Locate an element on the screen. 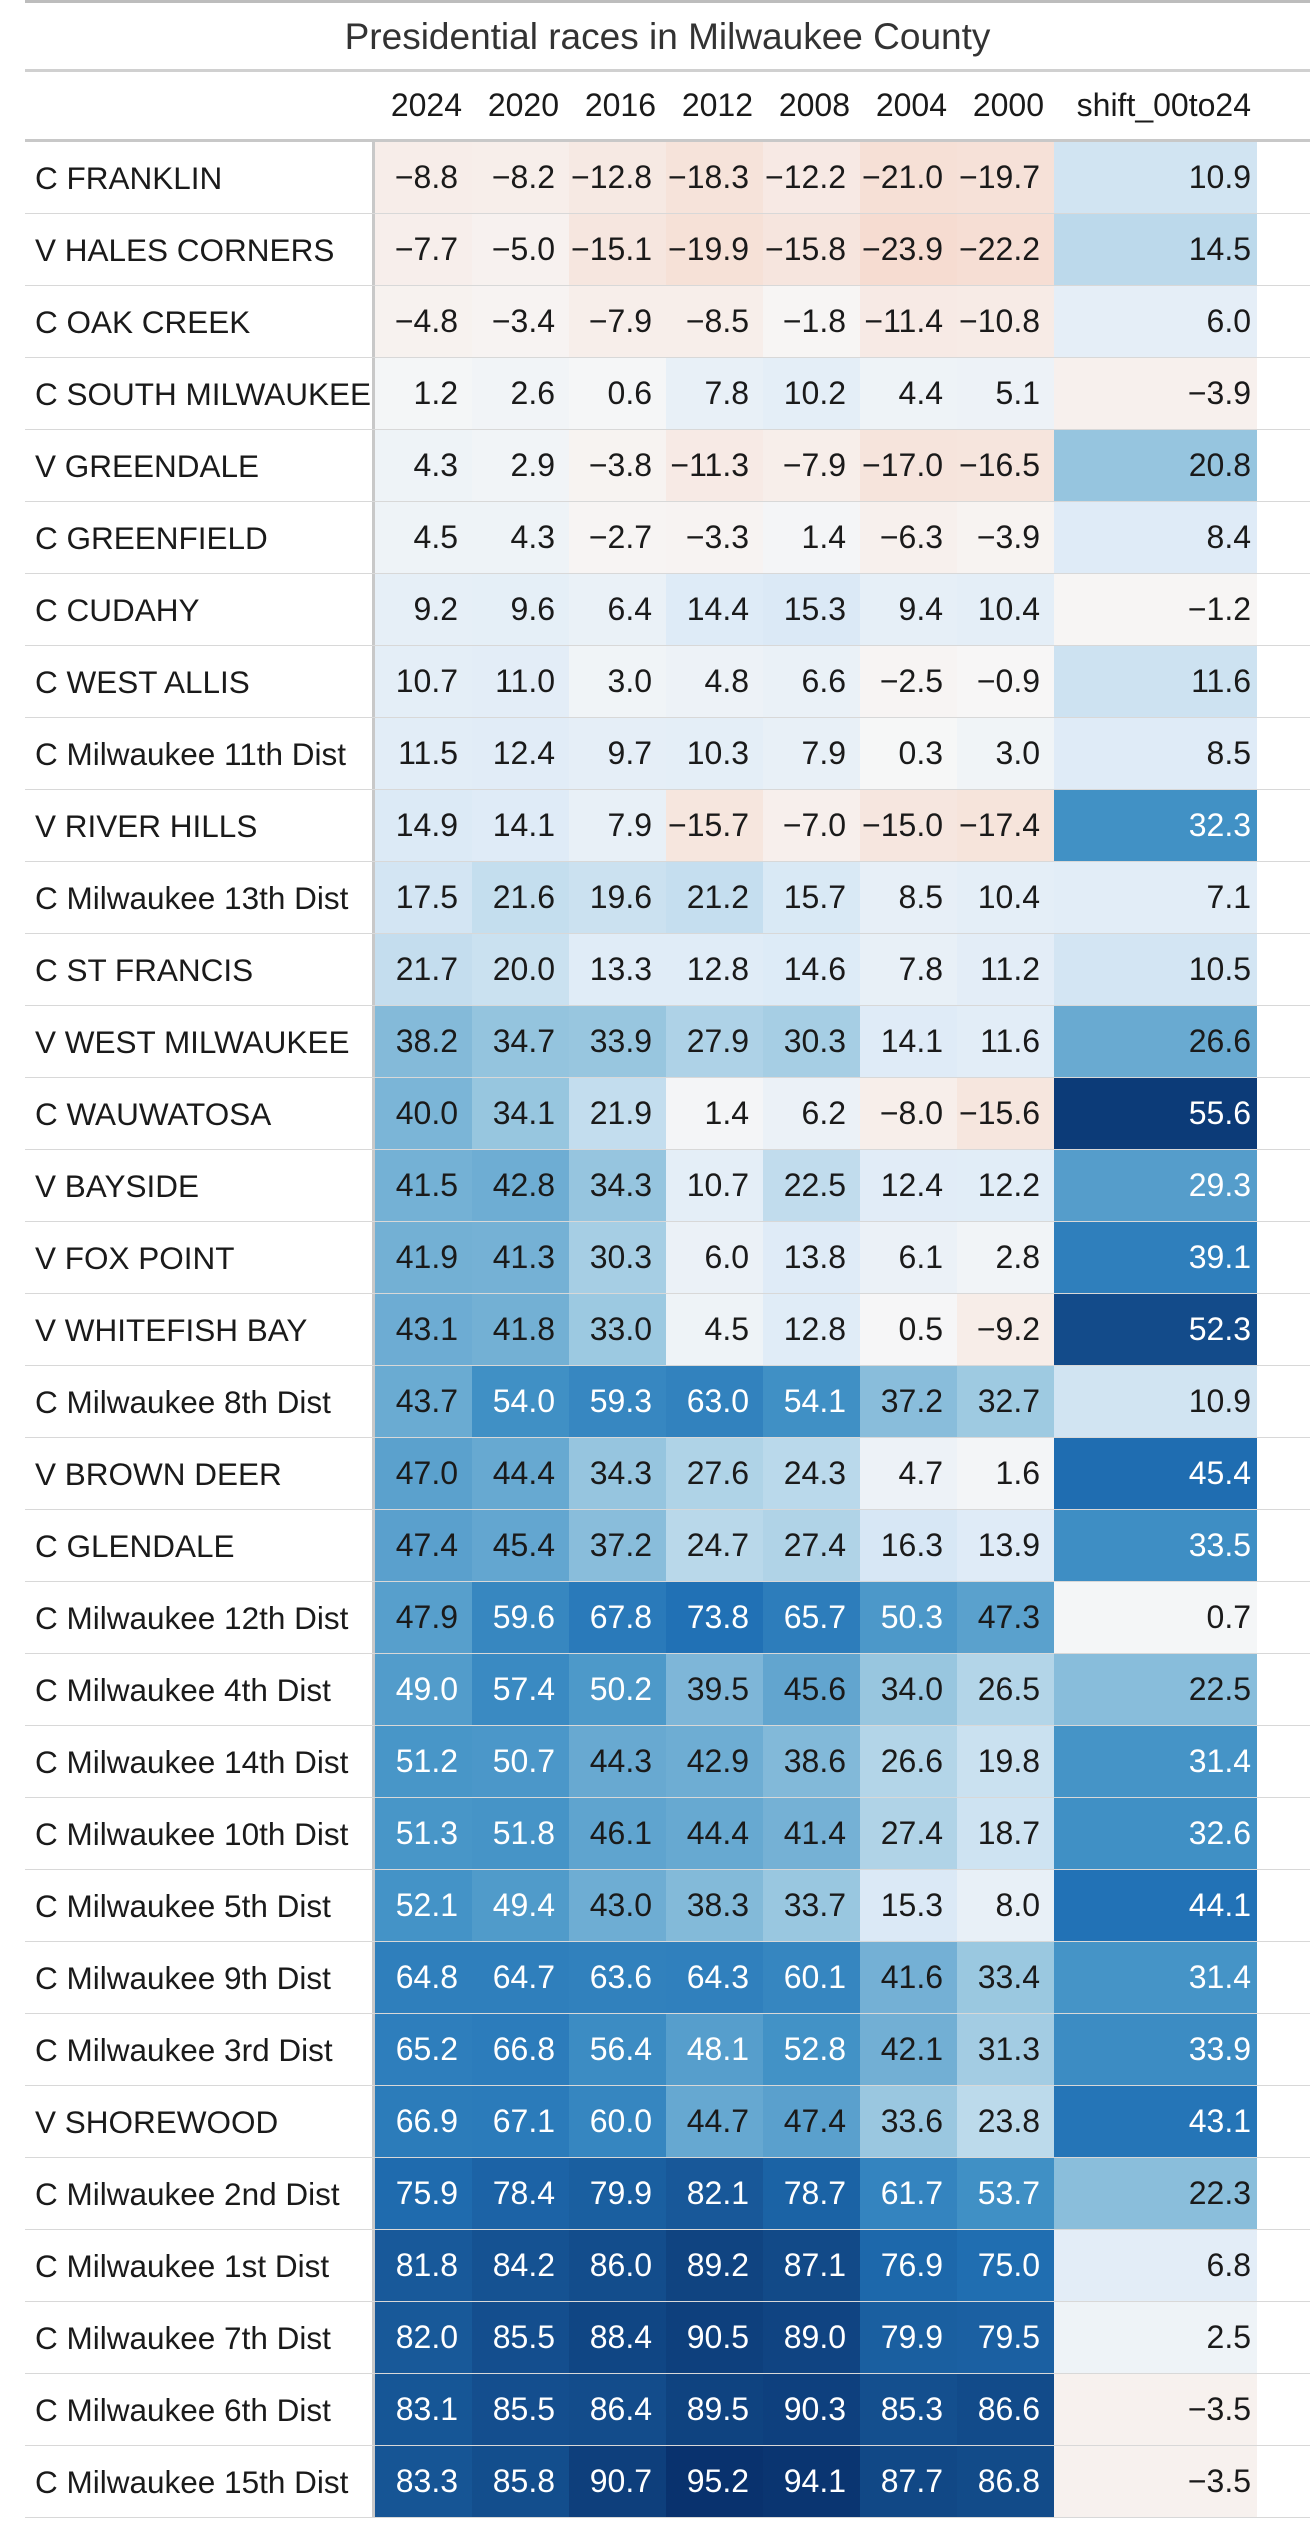 This screenshot has width=1310, height=2528. data-cell: 60.0 is located at coordinates (617, 2121).